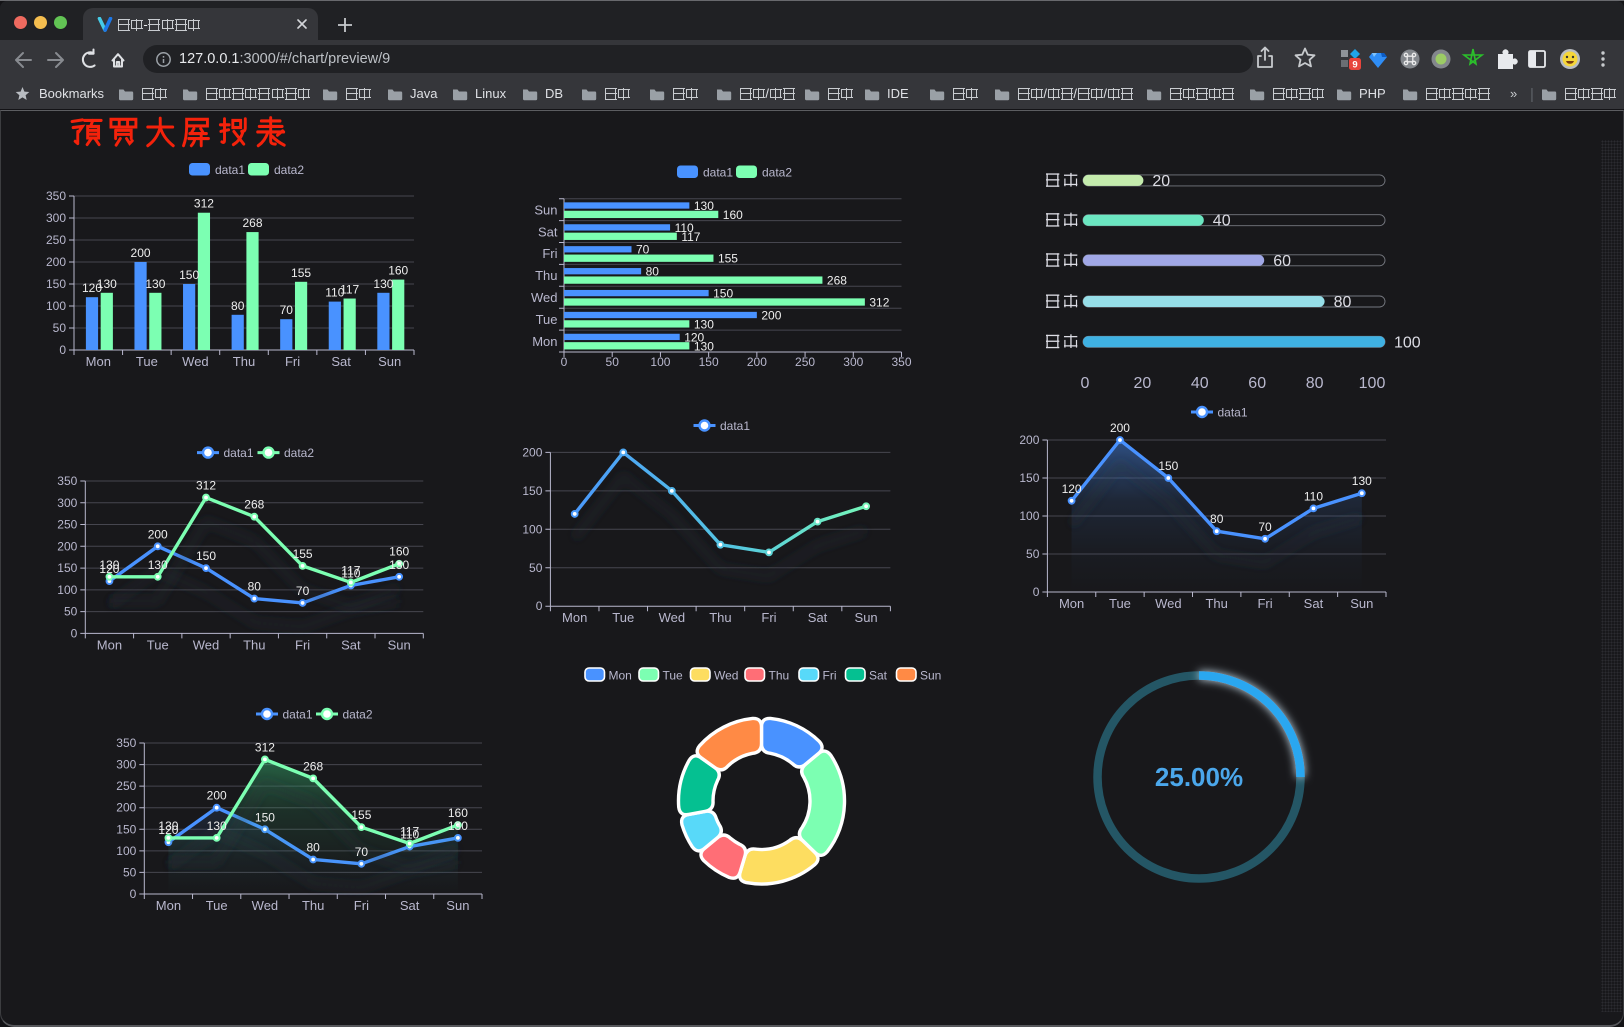 This screenshot has width=1624, height=1027. I want to click on svg-text: 160, so click(458, 813).